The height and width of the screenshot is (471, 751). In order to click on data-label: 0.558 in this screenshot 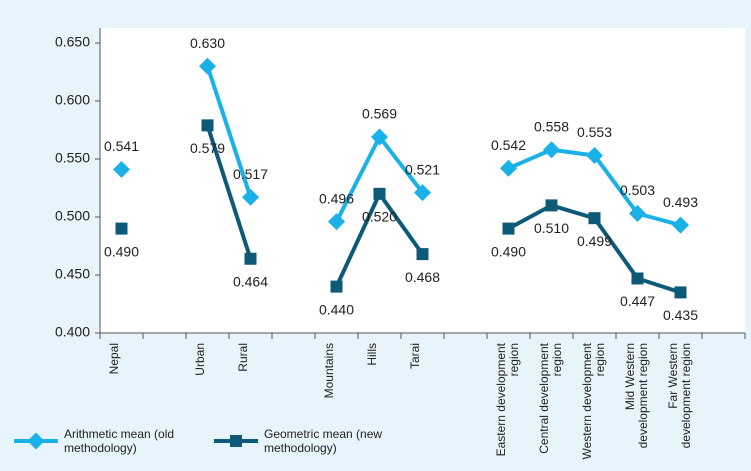, I will do `click(551, 126)`.